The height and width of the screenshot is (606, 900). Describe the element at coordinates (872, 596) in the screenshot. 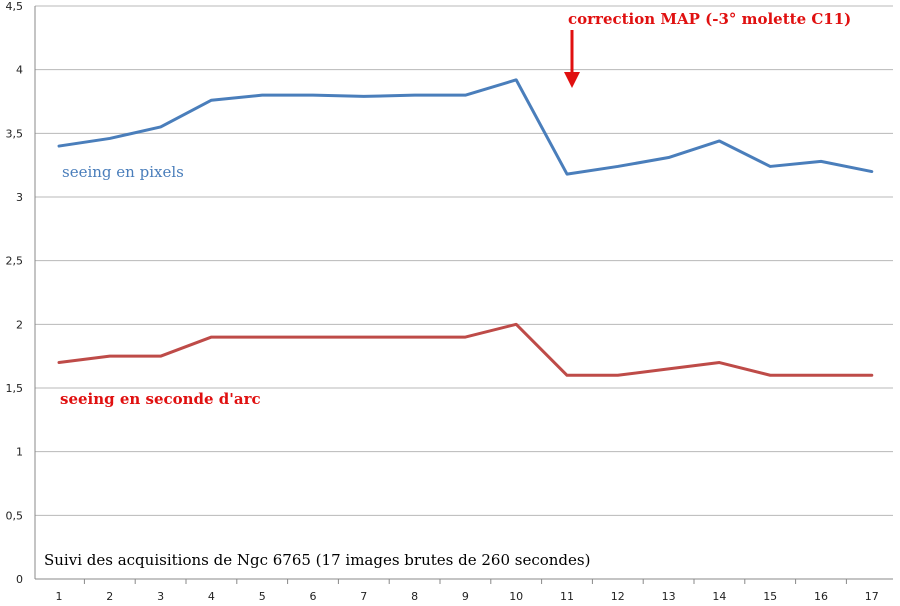

I see `x-tick-label: 17` at that location.